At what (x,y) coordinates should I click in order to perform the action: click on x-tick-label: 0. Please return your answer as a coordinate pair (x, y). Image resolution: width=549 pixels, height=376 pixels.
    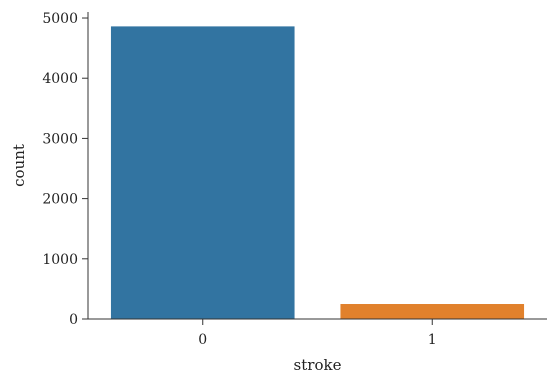
    Looking at the image, I should click on (202, 340).